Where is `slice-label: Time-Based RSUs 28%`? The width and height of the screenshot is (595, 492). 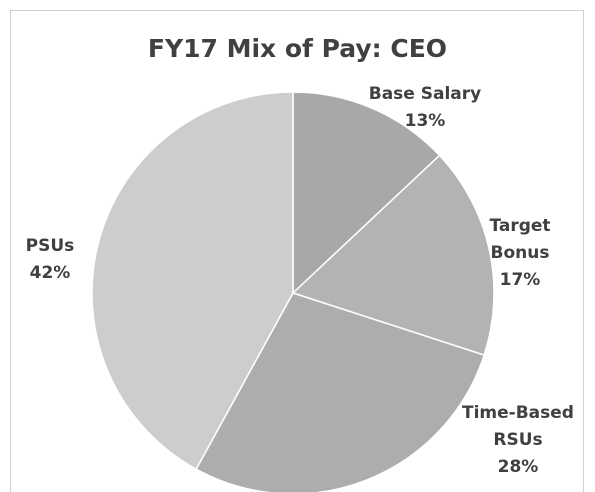 slice-label: Time-Based RSUs 28% is located at coordinates (518, 440).